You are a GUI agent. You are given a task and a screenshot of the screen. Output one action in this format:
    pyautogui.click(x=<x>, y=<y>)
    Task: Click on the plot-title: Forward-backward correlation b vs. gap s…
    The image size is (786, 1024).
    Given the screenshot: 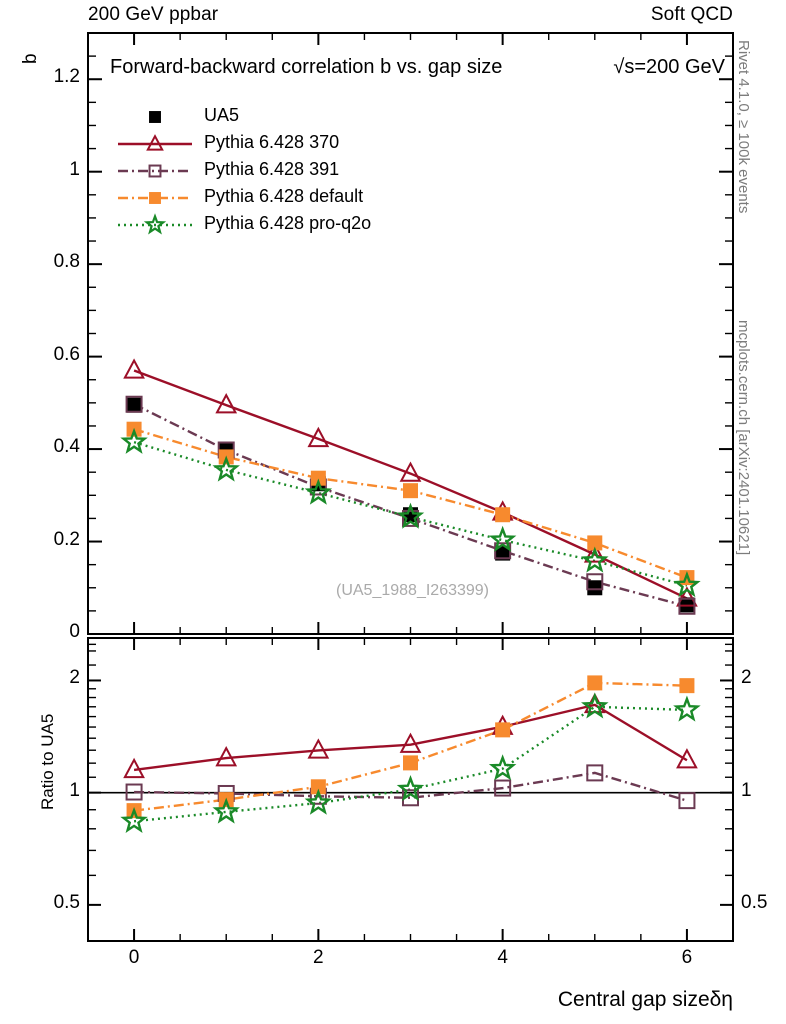 What is the action you would take?
    pyautogui.click(x=306, y=67)
    